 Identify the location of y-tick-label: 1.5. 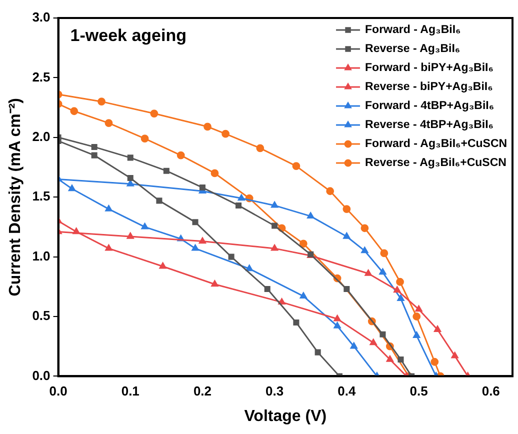
(41, 196).